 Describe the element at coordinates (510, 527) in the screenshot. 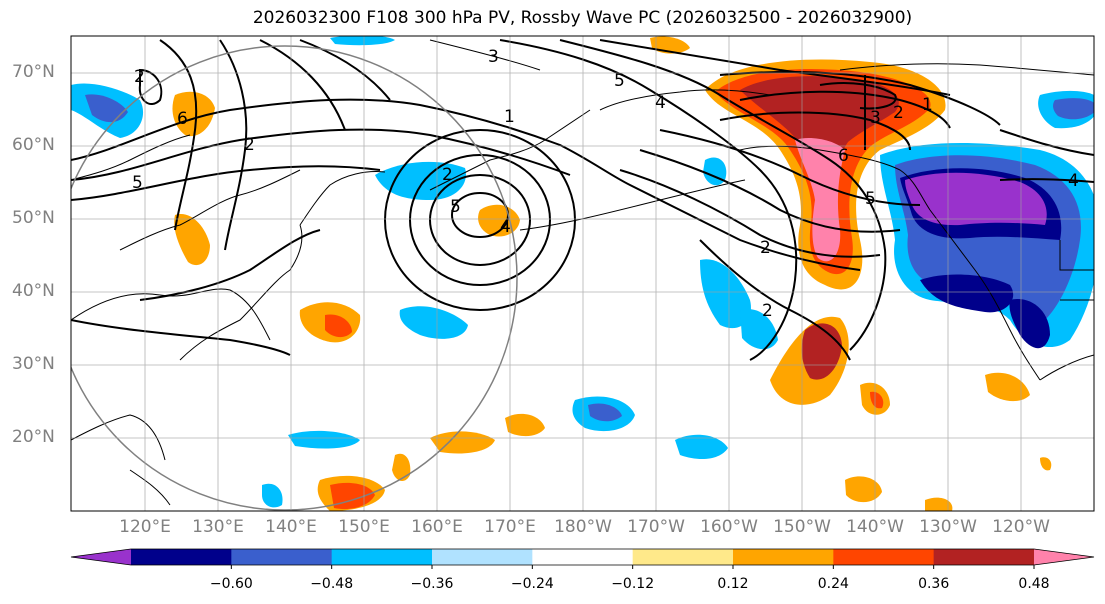

I see `lon-label: 170°E` at that location.